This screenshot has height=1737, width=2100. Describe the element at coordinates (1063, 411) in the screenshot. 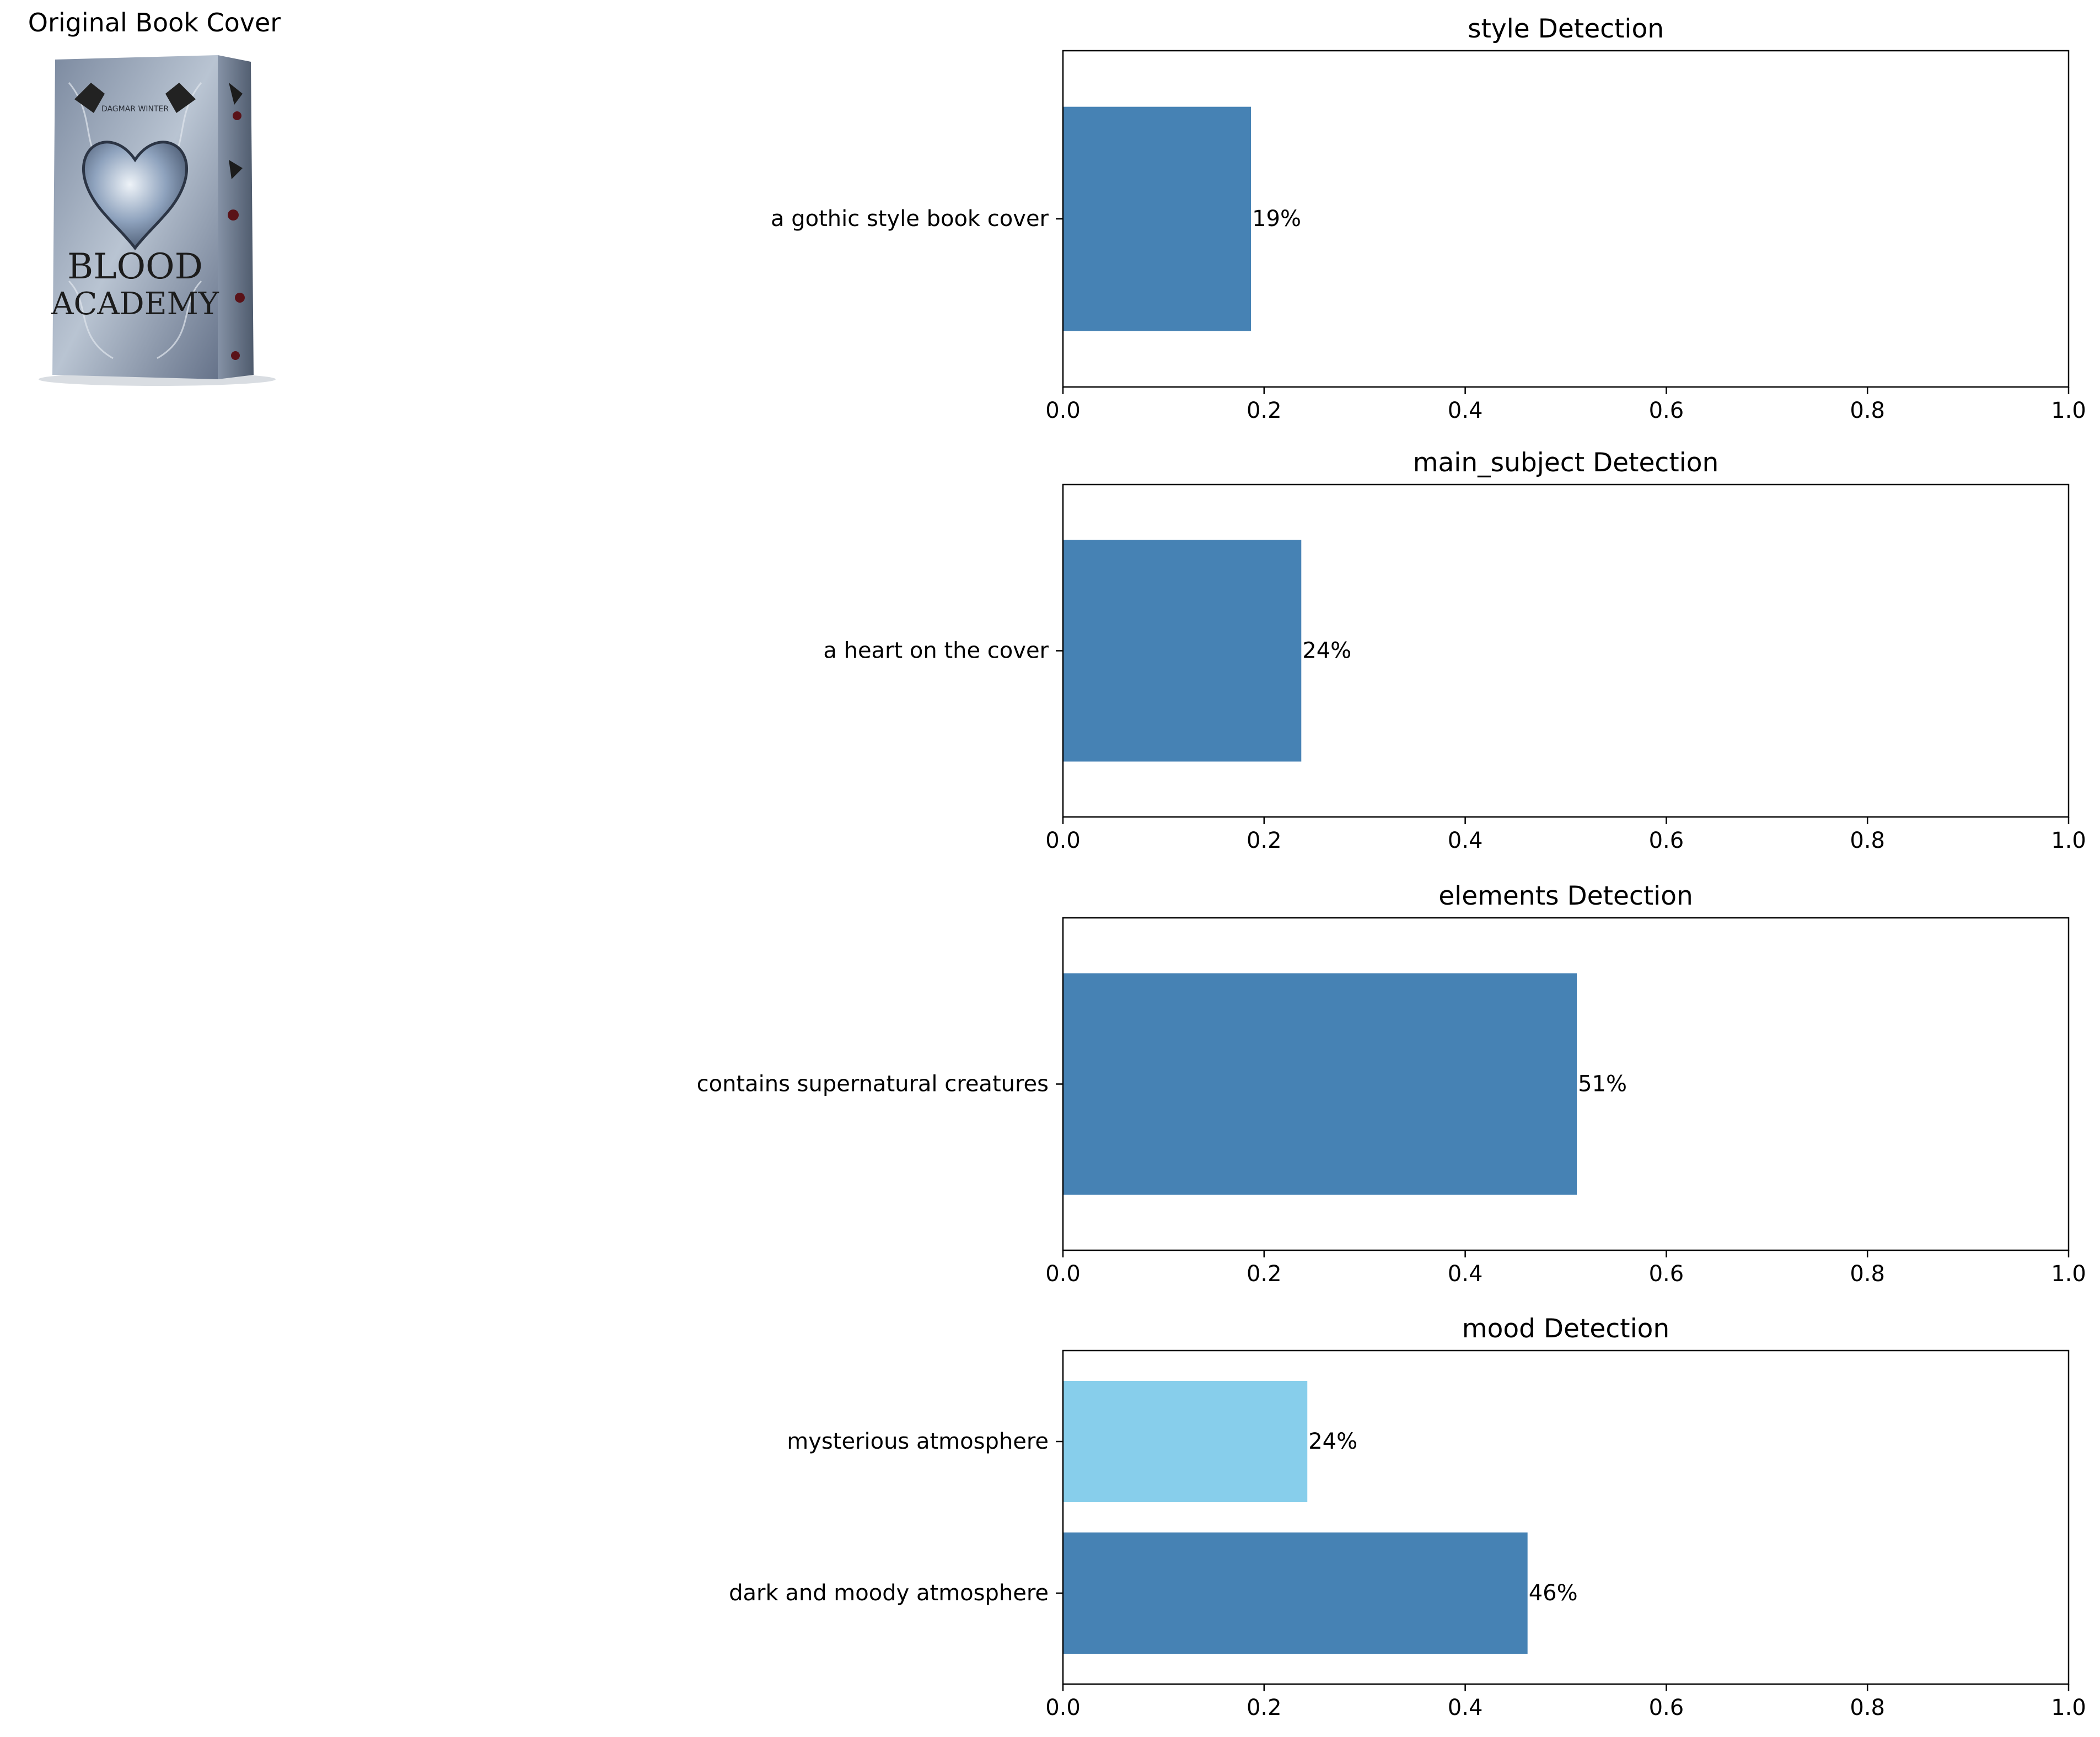

I see `x-tick-label-1-1: 0.0` at that location.